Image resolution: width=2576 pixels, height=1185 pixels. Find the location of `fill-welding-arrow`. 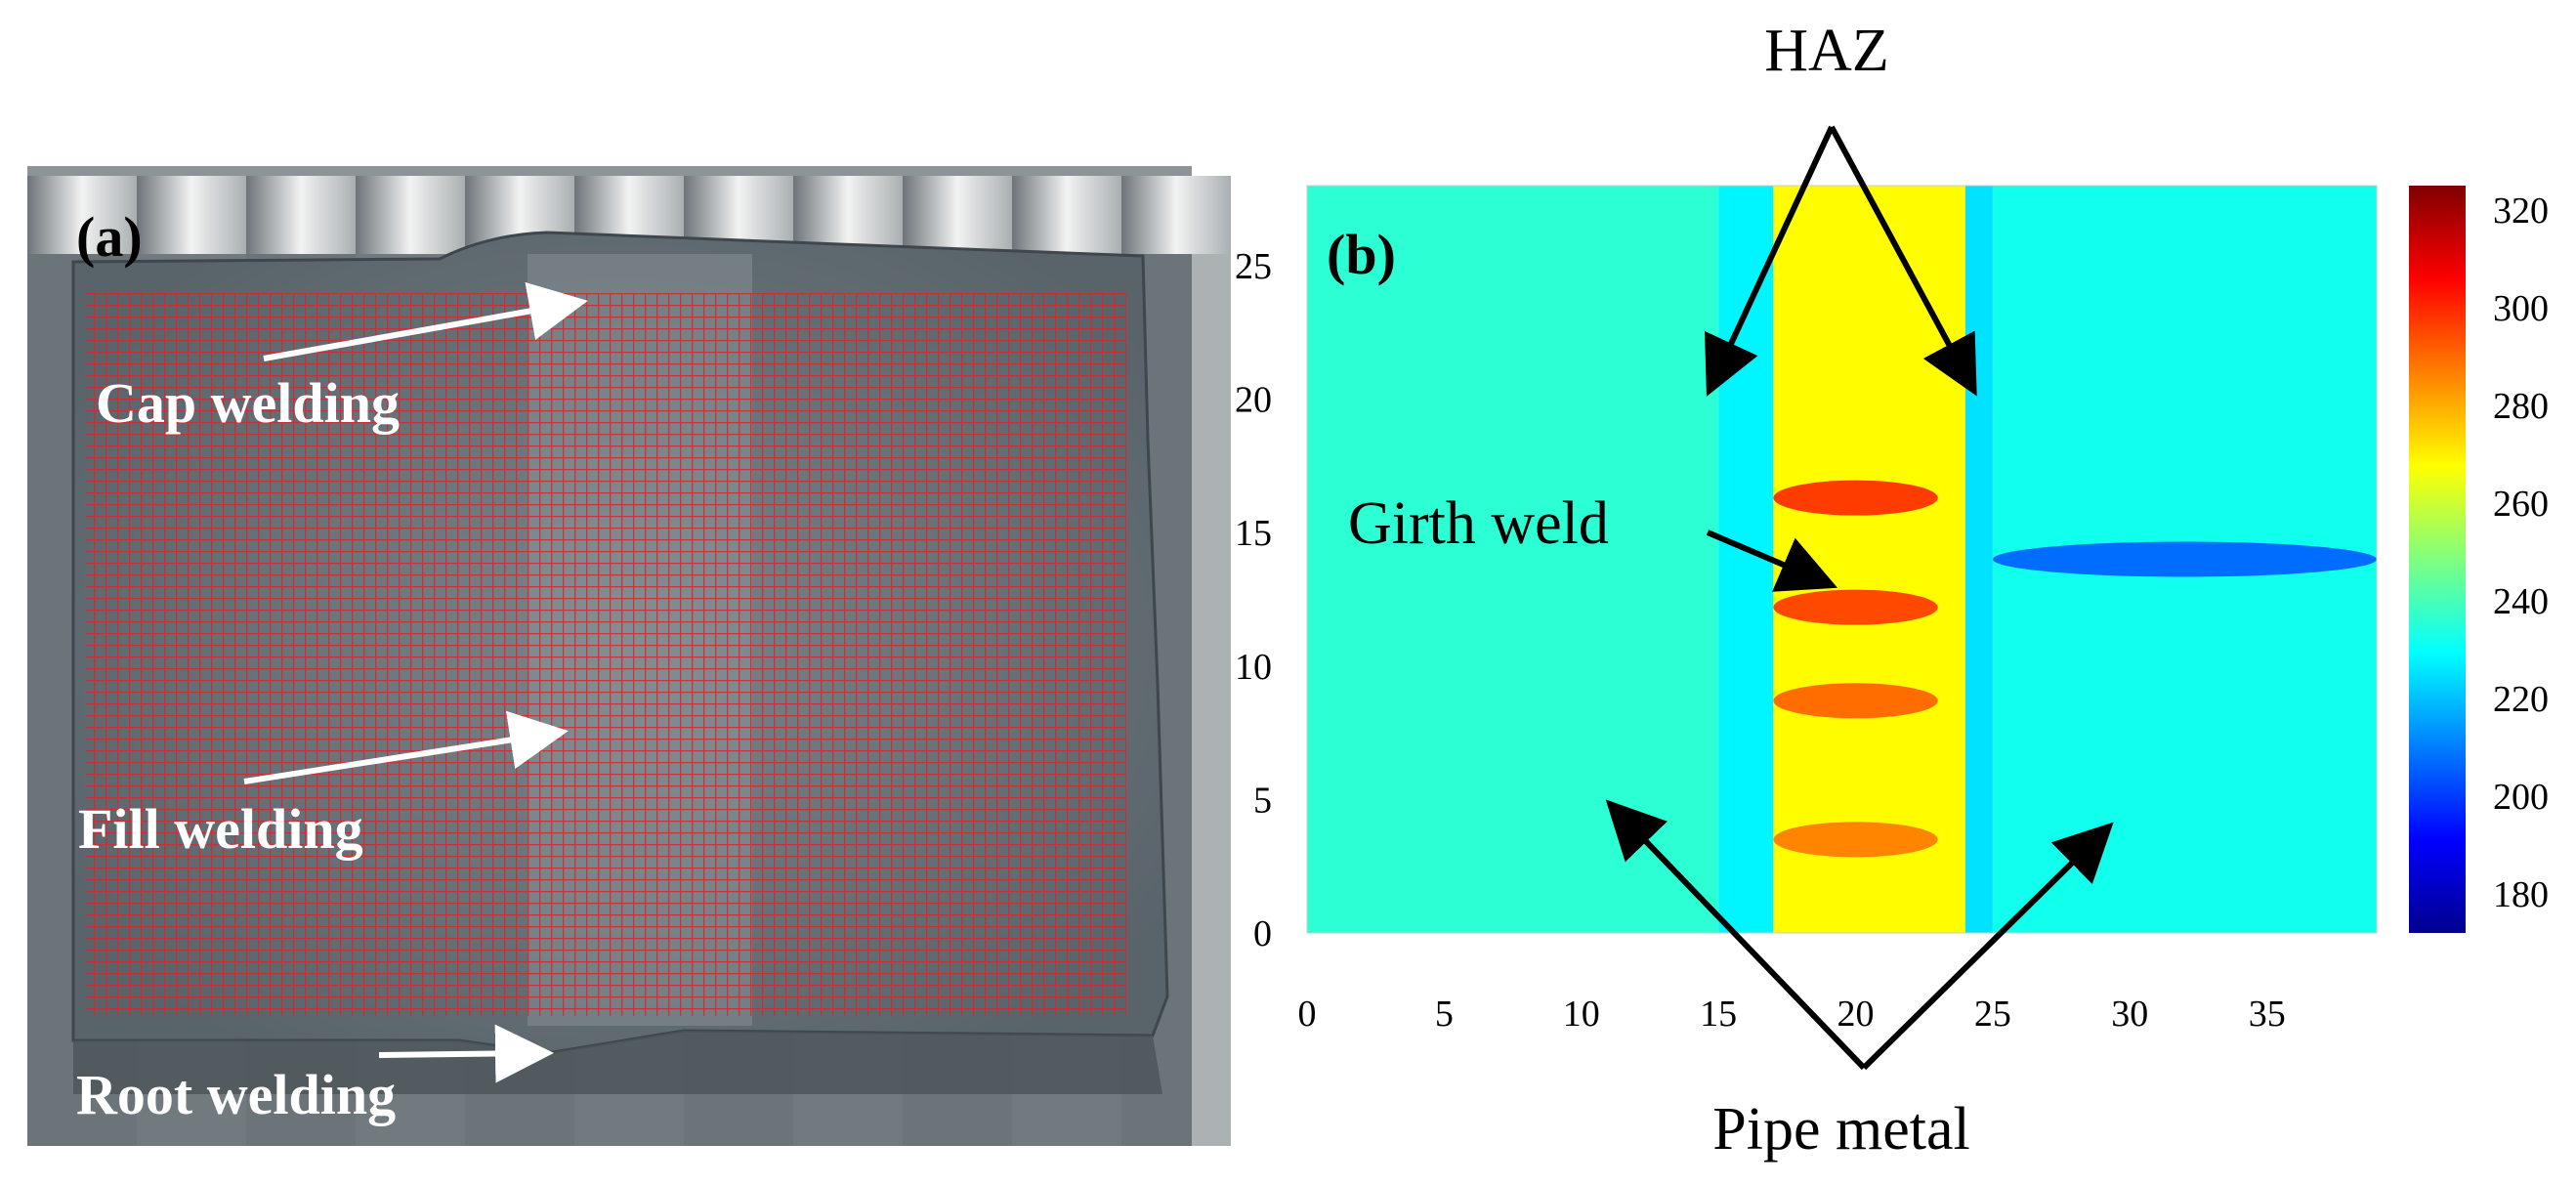

fill-welding-arrow is located at coordinates (406, 747).